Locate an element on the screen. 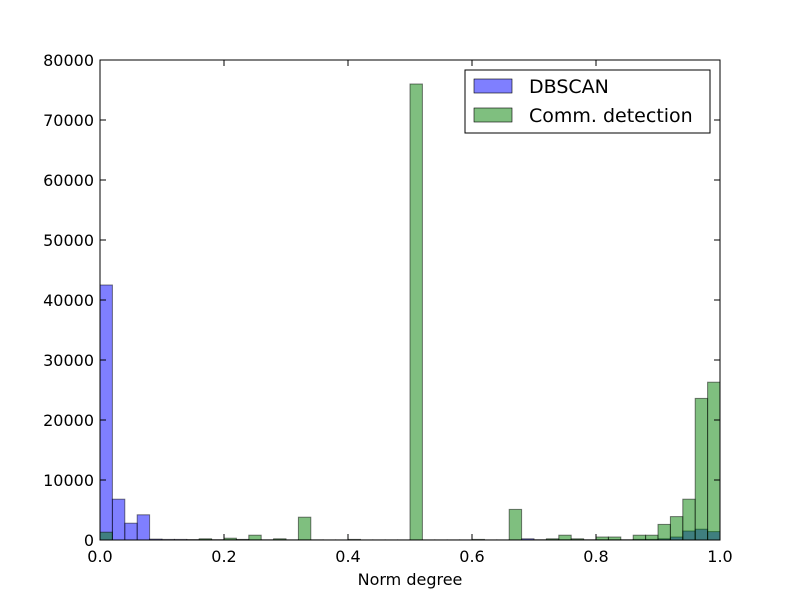 The width and height of the screenshot is (800, 600). x-tick-label: 0.0 is located at coordinates (99, 556).